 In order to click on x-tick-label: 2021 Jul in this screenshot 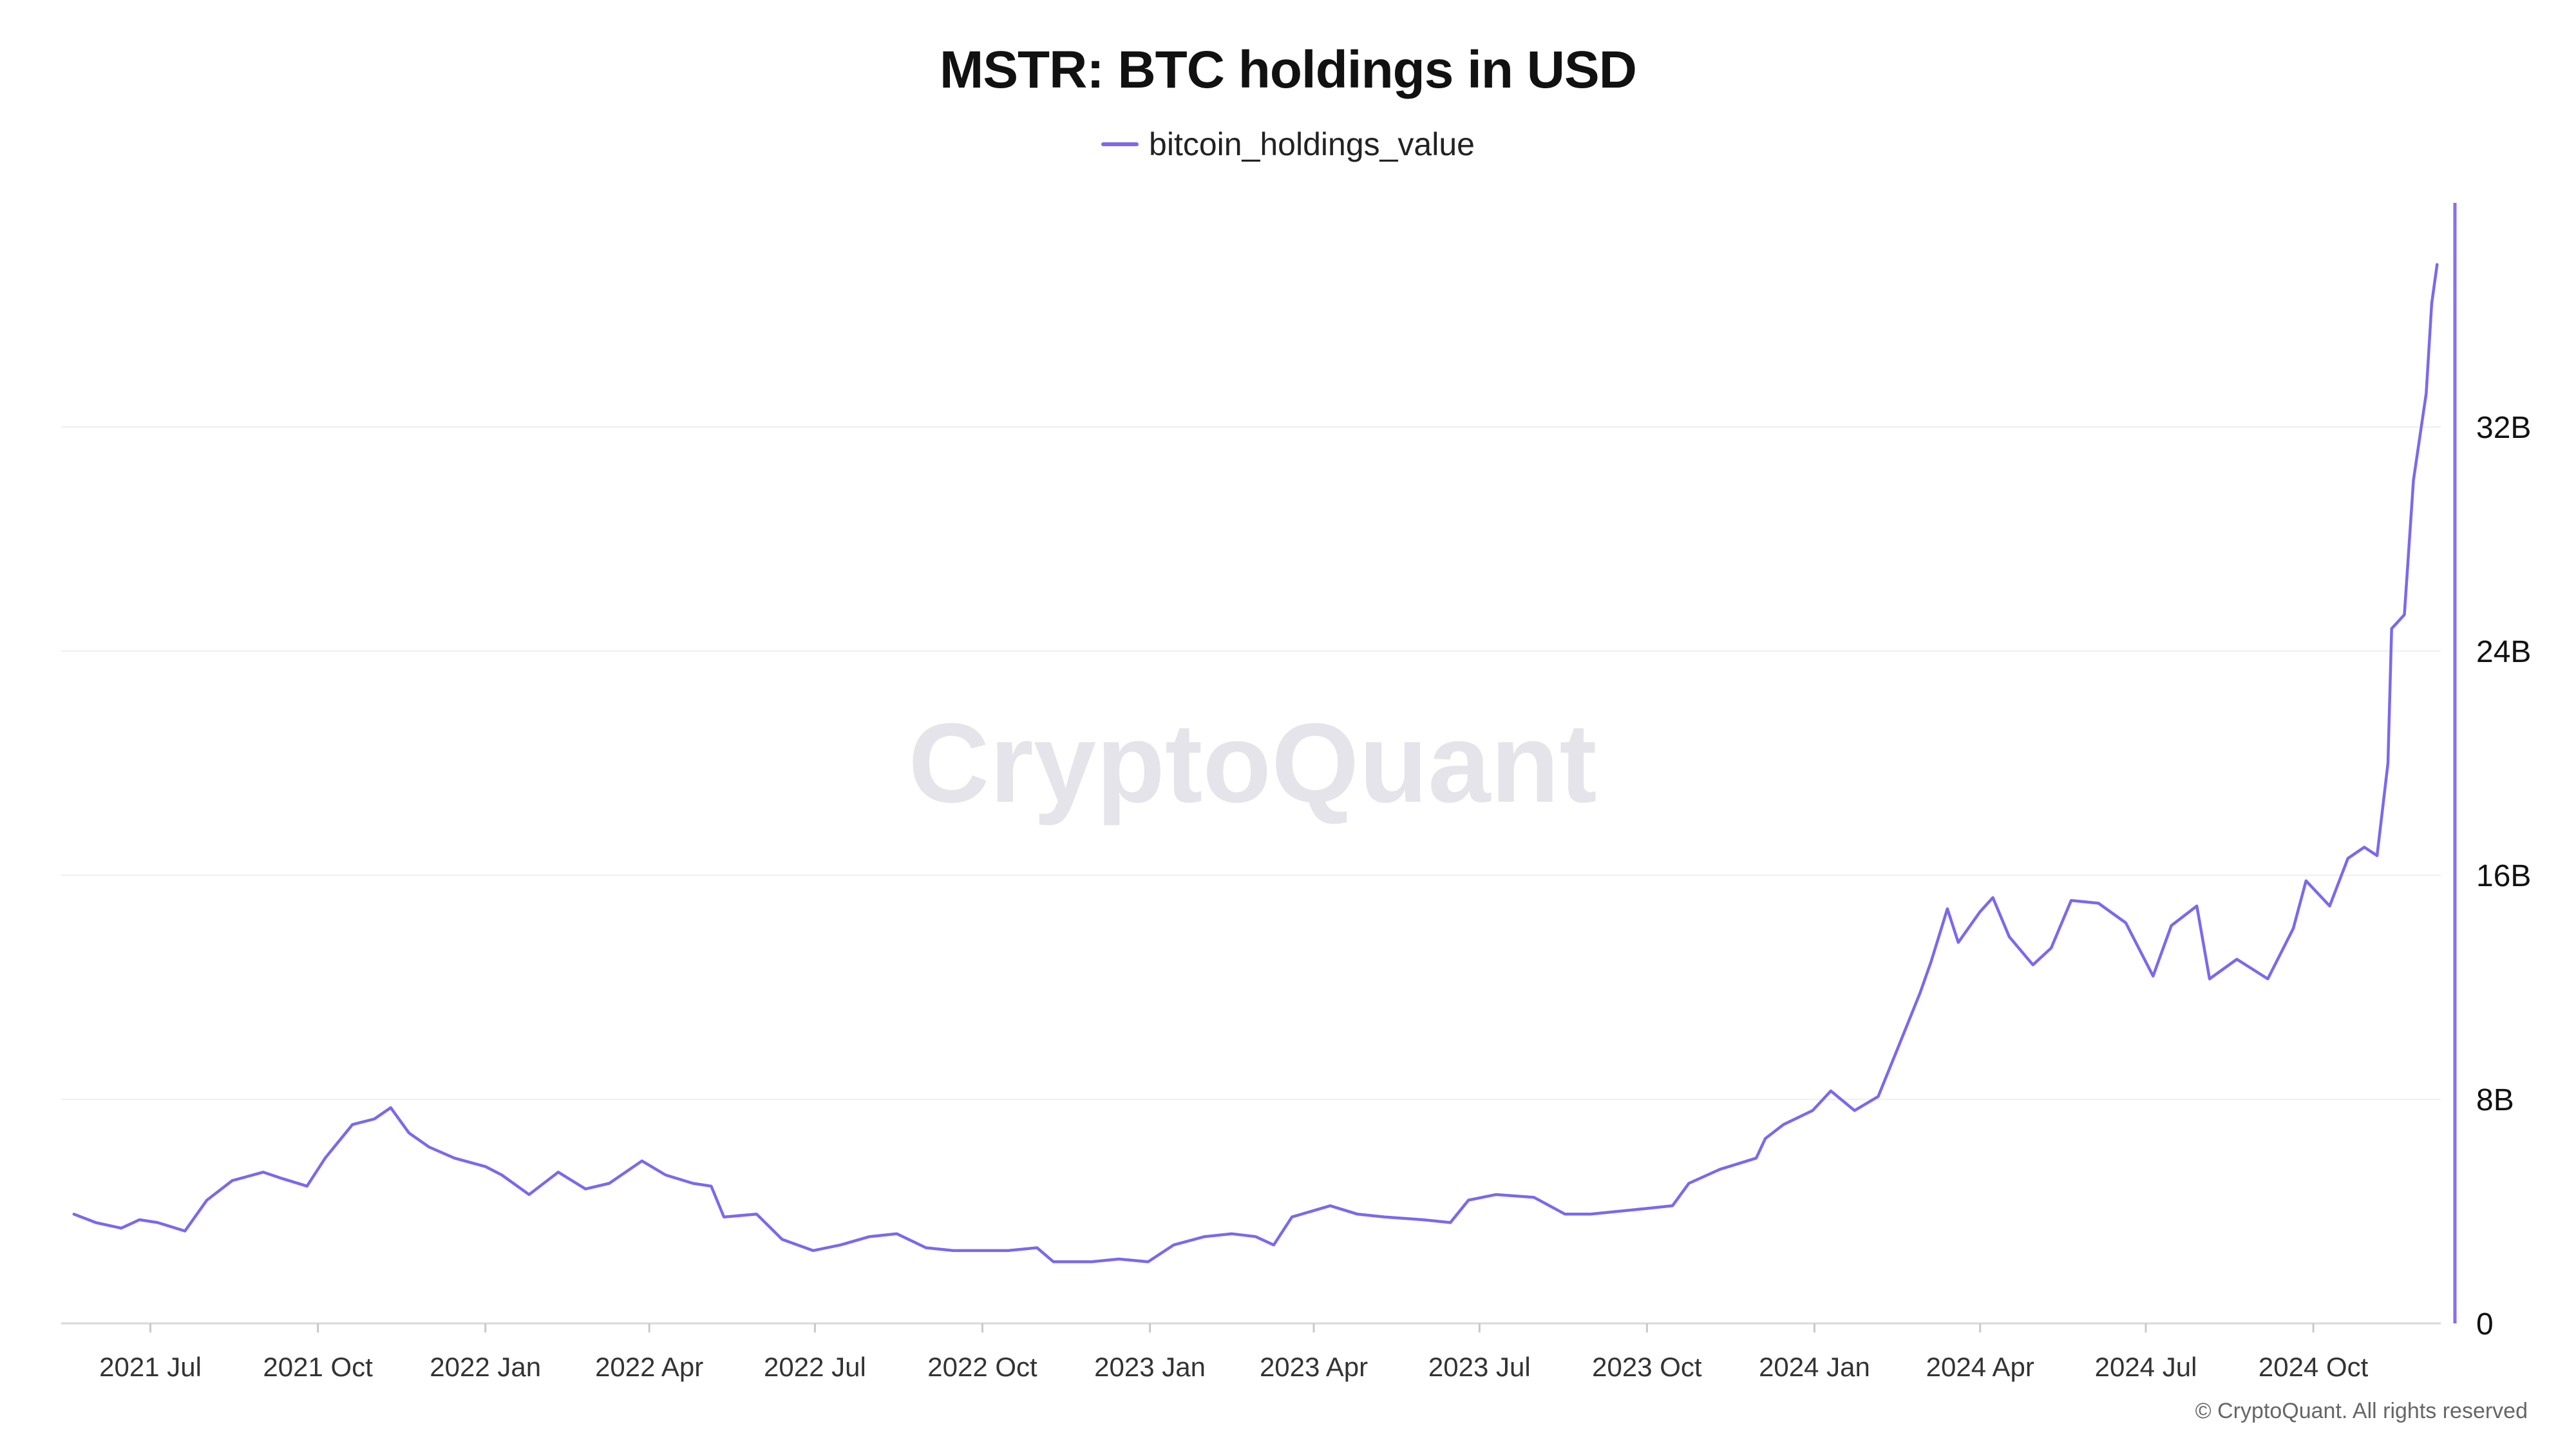, I will do `click(151, 1367)`.